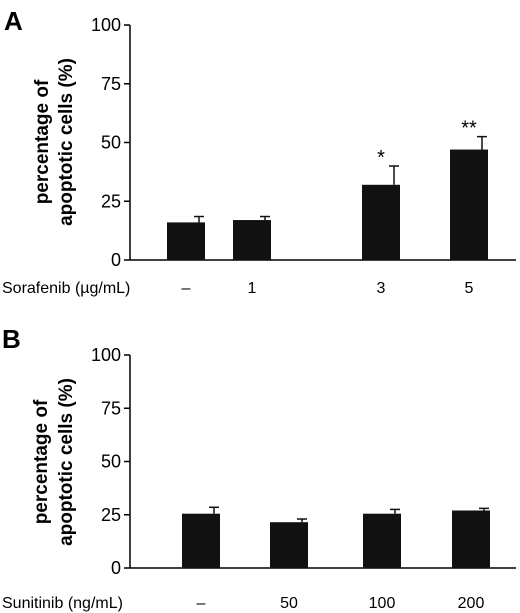 The height and width of the screenshot is (613, 520). Describe the element at coordinates (469, 288) in the screenshot. I see `category-label: 5` at that location.